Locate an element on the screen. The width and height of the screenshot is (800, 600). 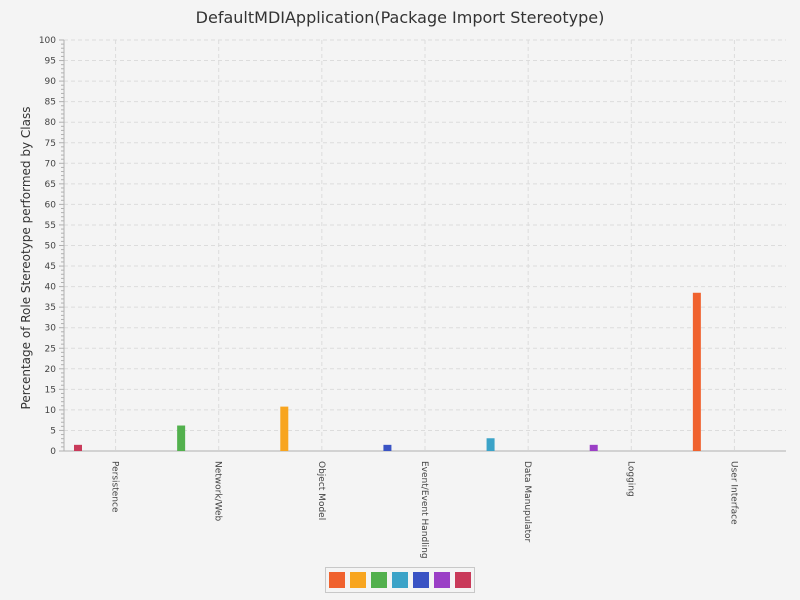
y-tick-label: 55 is located at coordinates (50, 226).